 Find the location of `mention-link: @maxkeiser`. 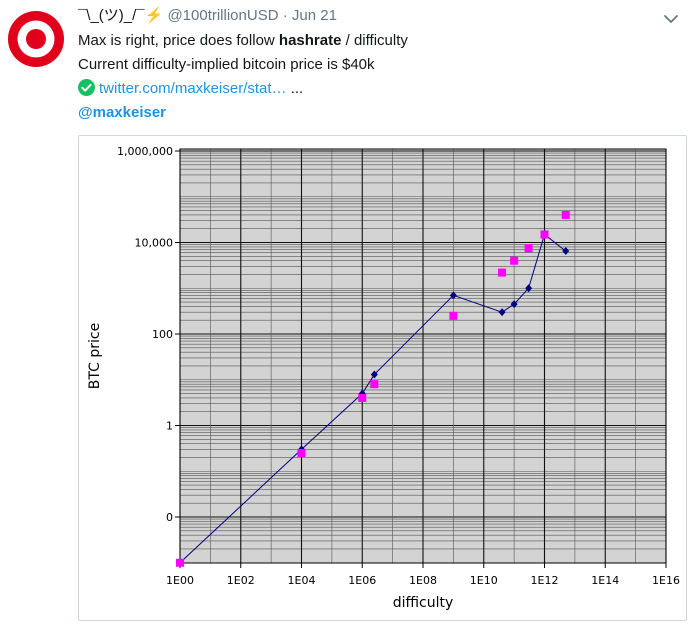

mention-link: @maxkeiser is located at coordinates (122, 112).